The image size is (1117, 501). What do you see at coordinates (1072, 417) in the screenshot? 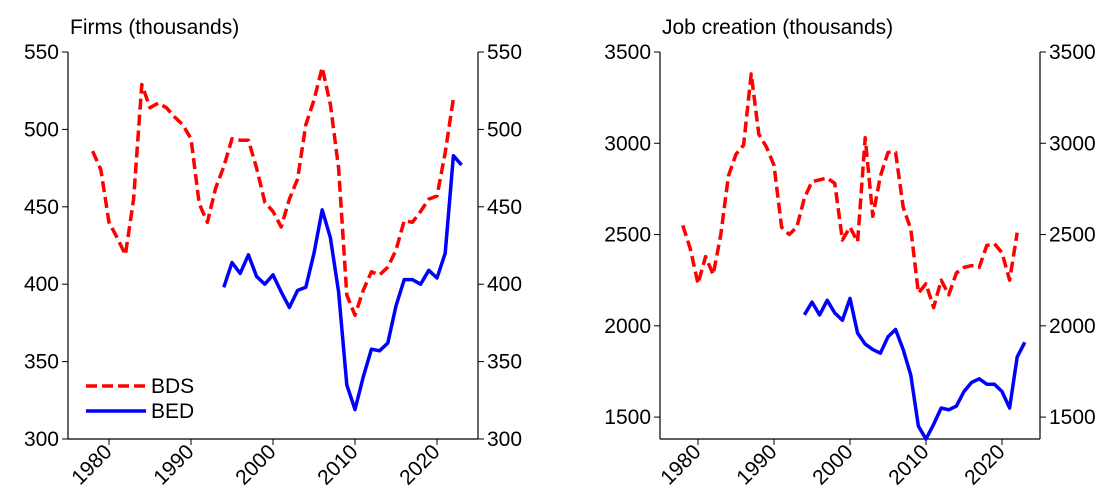
I see `y2-tick-label: 1500` at bounding box center [1072, 417].